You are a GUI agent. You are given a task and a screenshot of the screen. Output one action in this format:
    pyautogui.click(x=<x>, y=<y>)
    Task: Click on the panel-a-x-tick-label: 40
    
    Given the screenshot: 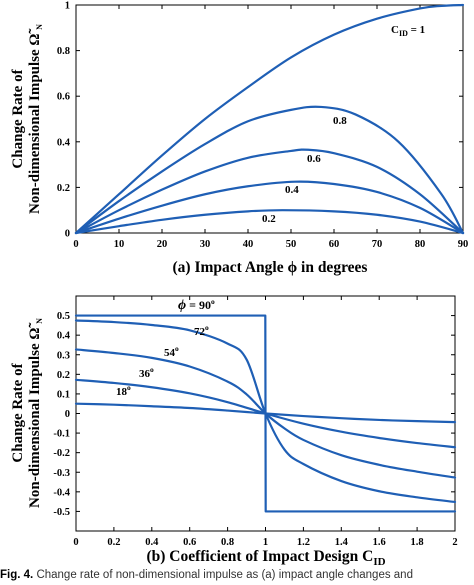 What is the action you would take?
    pyautogui.click(x=248, y=244)
    